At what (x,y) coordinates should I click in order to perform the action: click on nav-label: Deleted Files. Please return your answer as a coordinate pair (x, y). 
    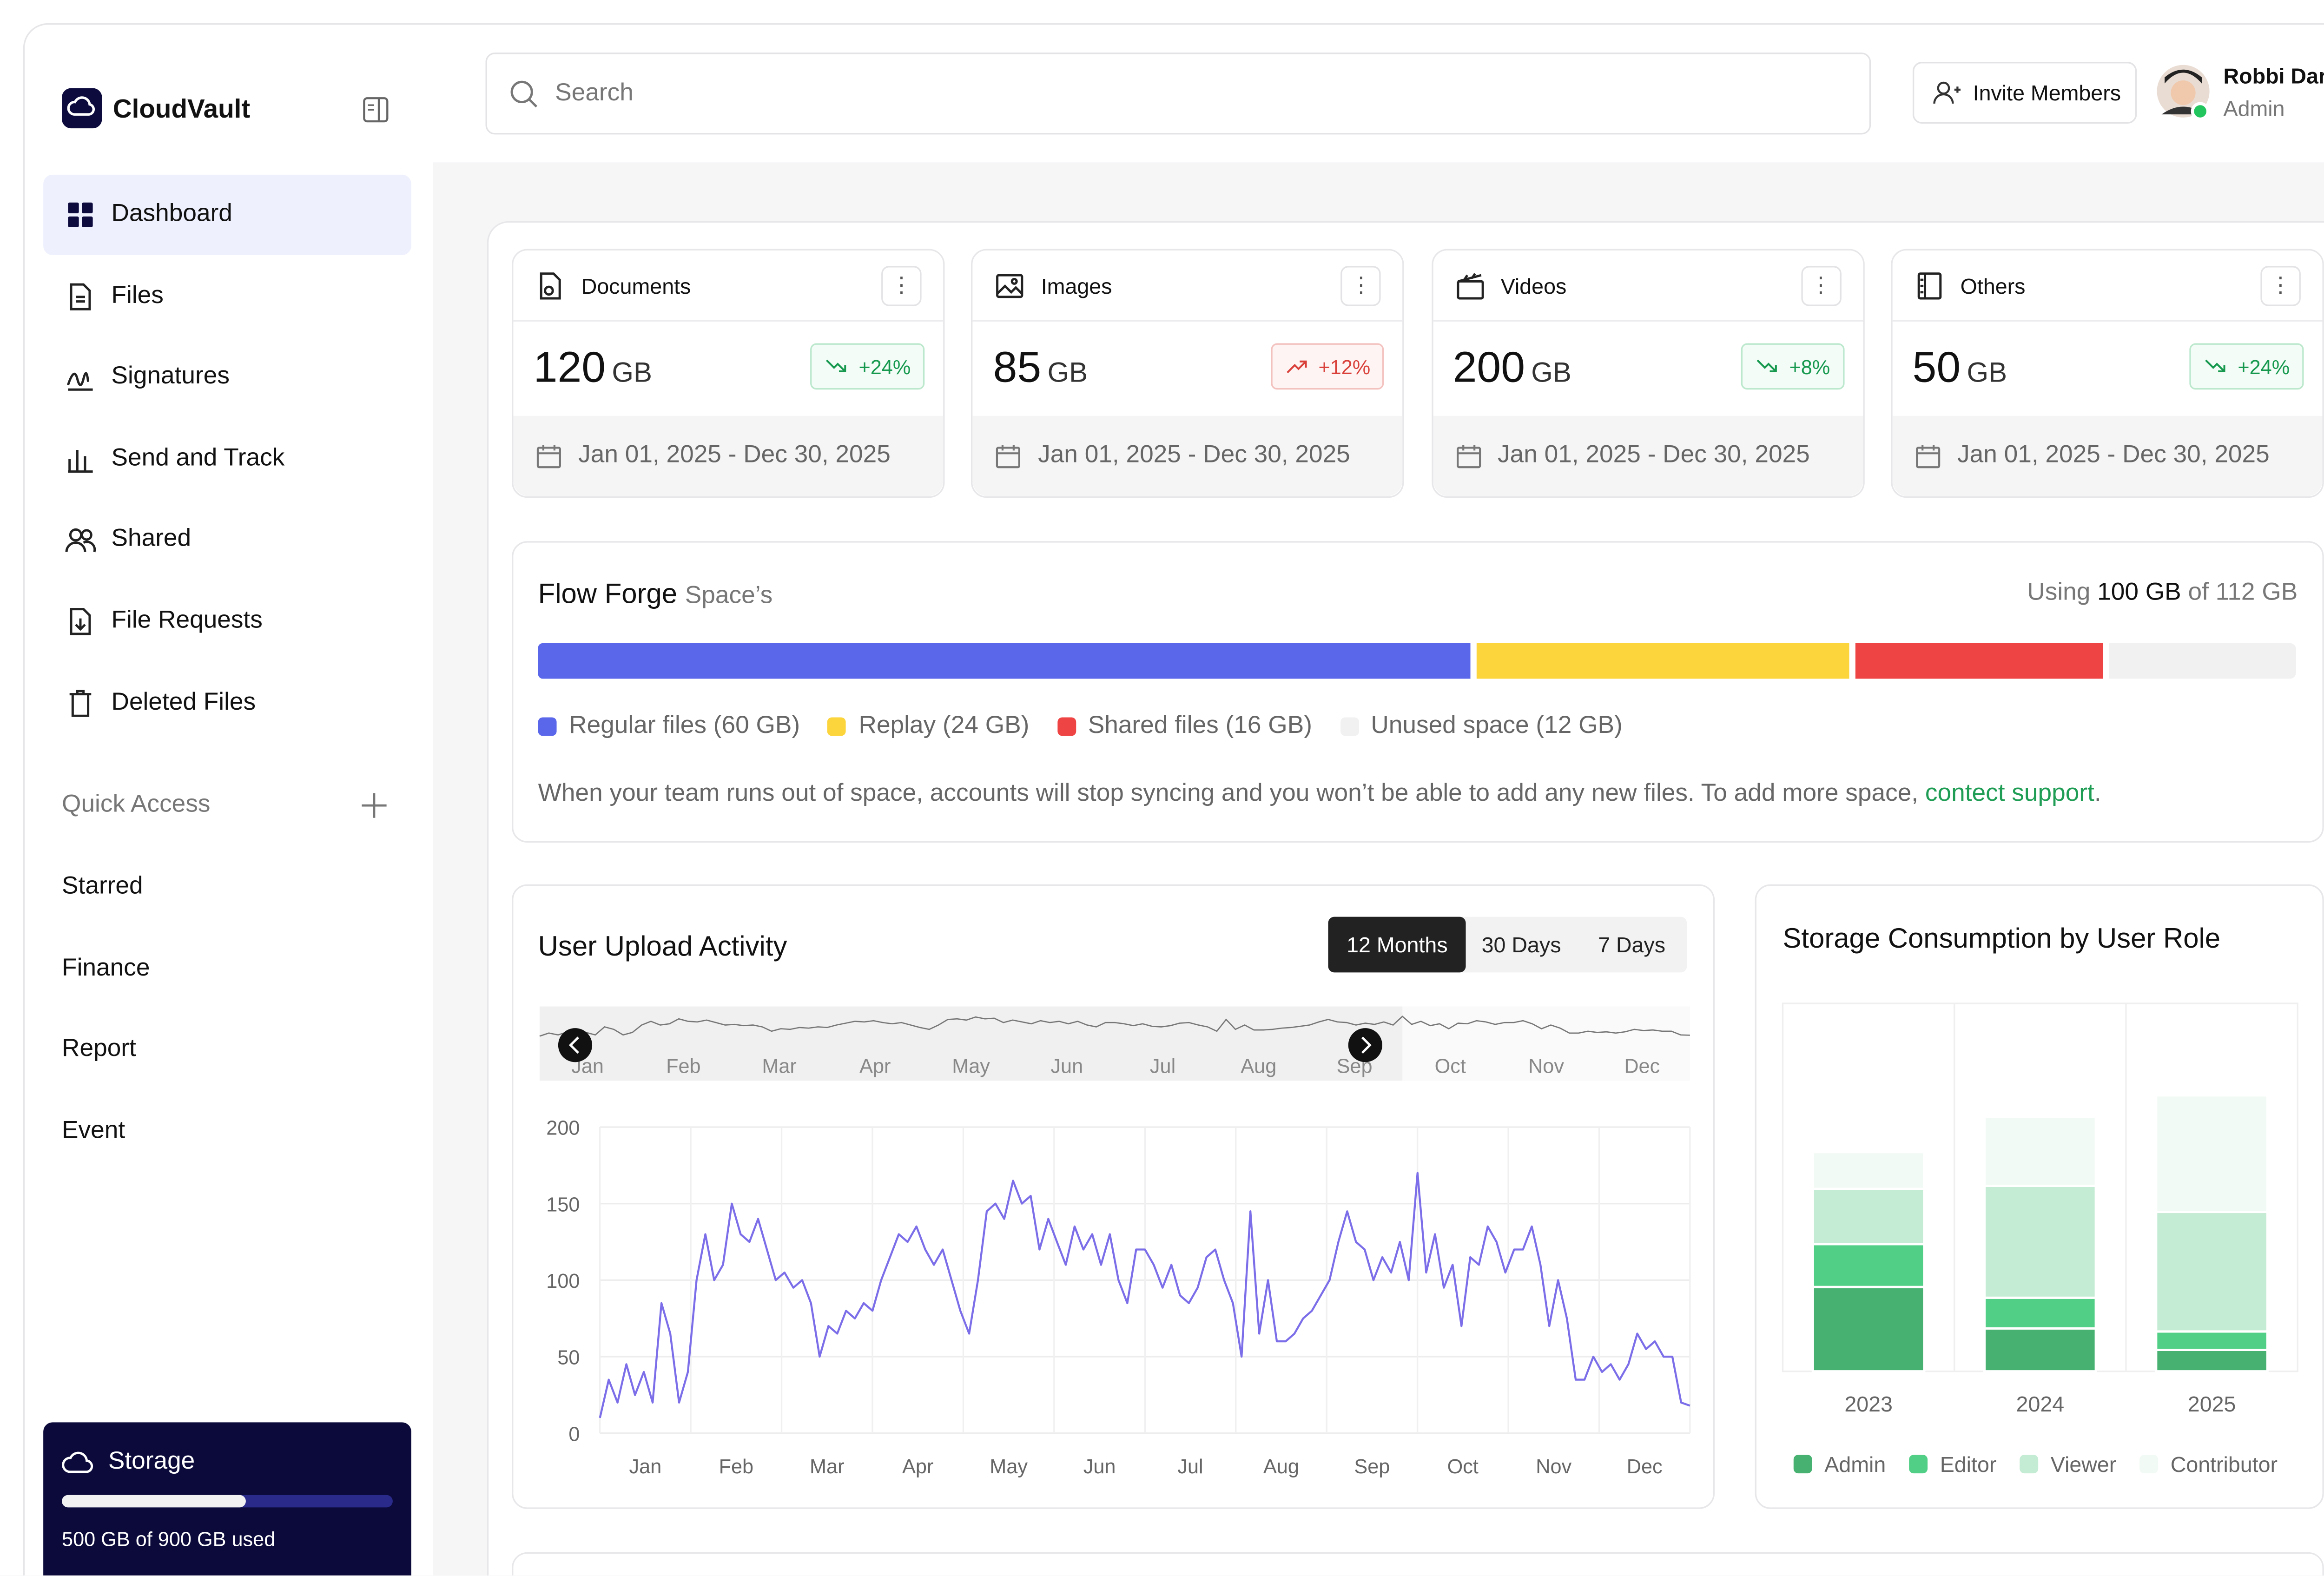
    Looking at the image, I should click on (183, 702).